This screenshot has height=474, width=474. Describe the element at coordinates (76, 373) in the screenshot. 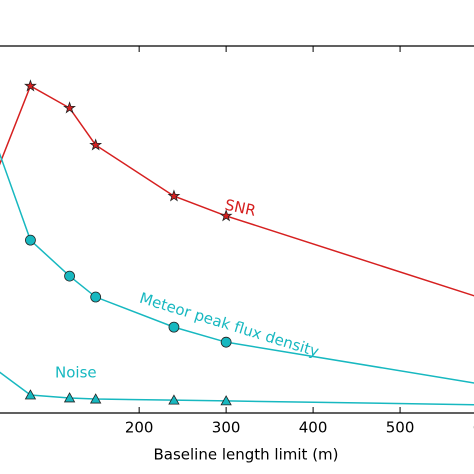

I see `series-label: Noise` at that location.